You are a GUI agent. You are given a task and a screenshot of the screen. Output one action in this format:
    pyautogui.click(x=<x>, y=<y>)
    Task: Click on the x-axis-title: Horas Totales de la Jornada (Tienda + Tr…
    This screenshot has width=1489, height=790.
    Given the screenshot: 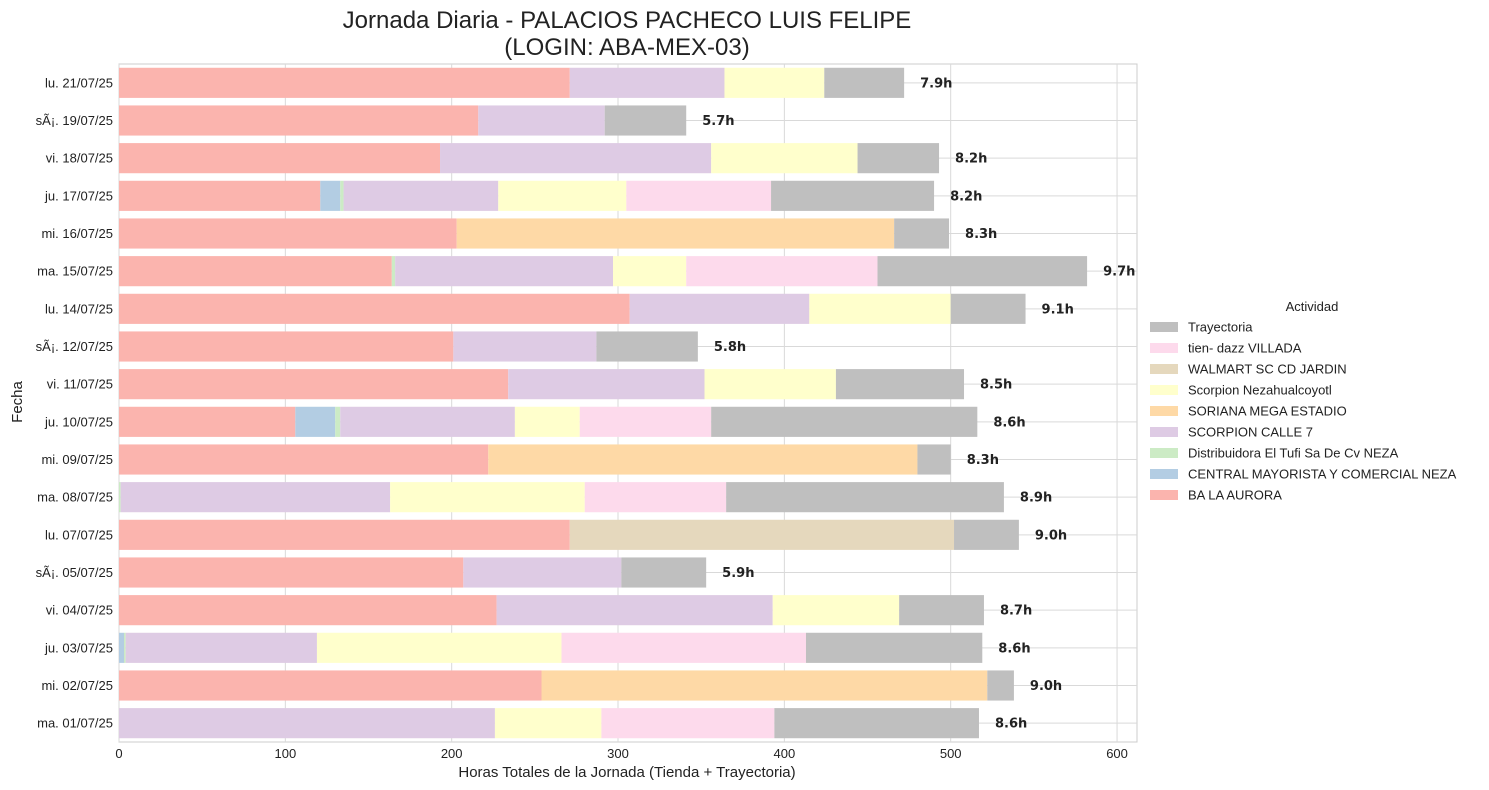 What is the action you would take?
    pyautogui.click(x=626, y=772)
    